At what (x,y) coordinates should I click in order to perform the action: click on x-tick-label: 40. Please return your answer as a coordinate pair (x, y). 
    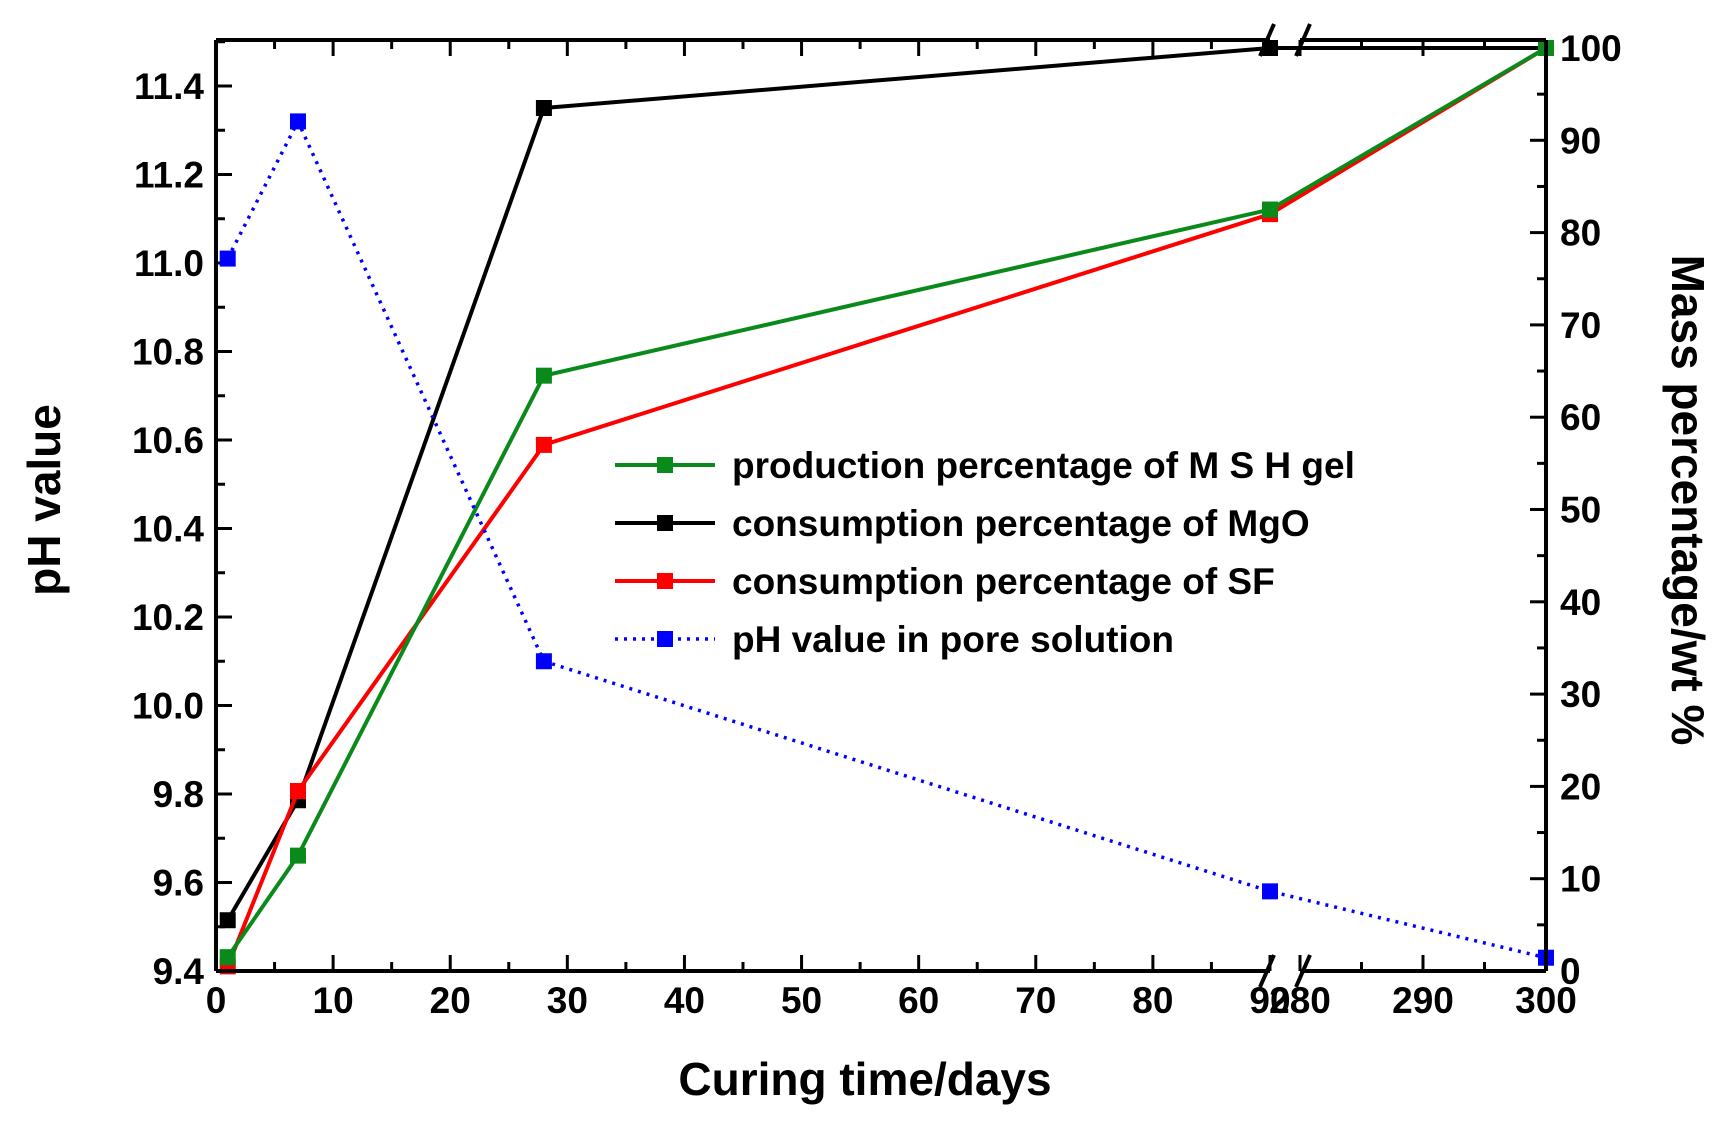
    Looking at the image, I should click on (684, 1000).